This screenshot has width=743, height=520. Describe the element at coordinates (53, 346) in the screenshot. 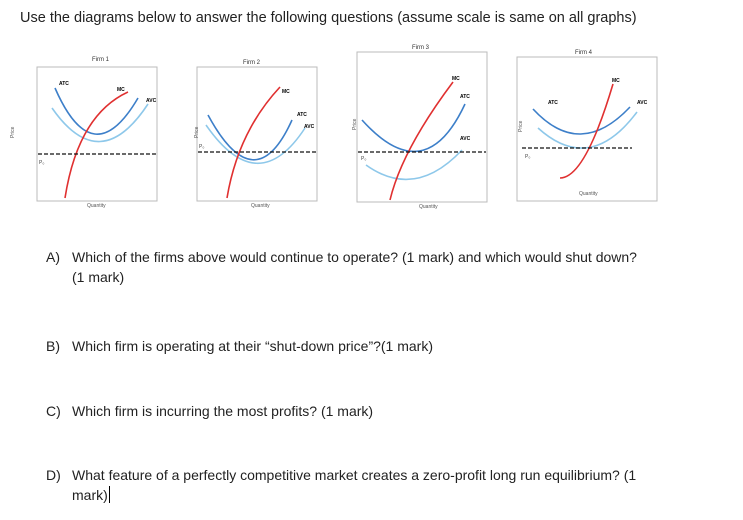

I see `question-b-letter: B)` at that location.